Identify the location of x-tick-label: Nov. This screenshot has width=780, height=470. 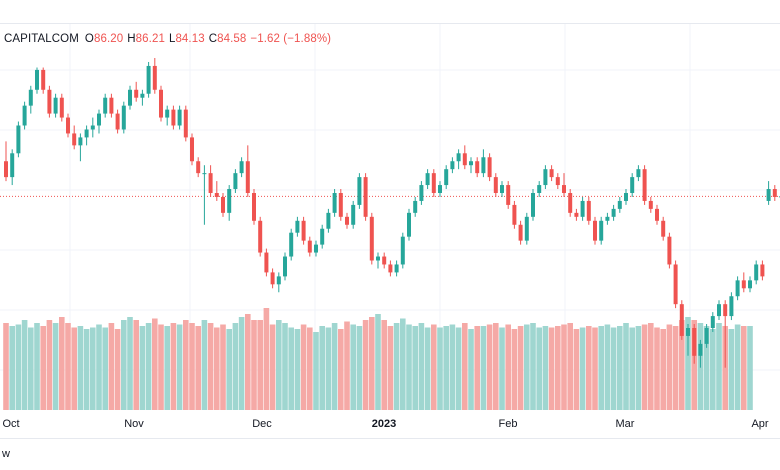
(134, 424).